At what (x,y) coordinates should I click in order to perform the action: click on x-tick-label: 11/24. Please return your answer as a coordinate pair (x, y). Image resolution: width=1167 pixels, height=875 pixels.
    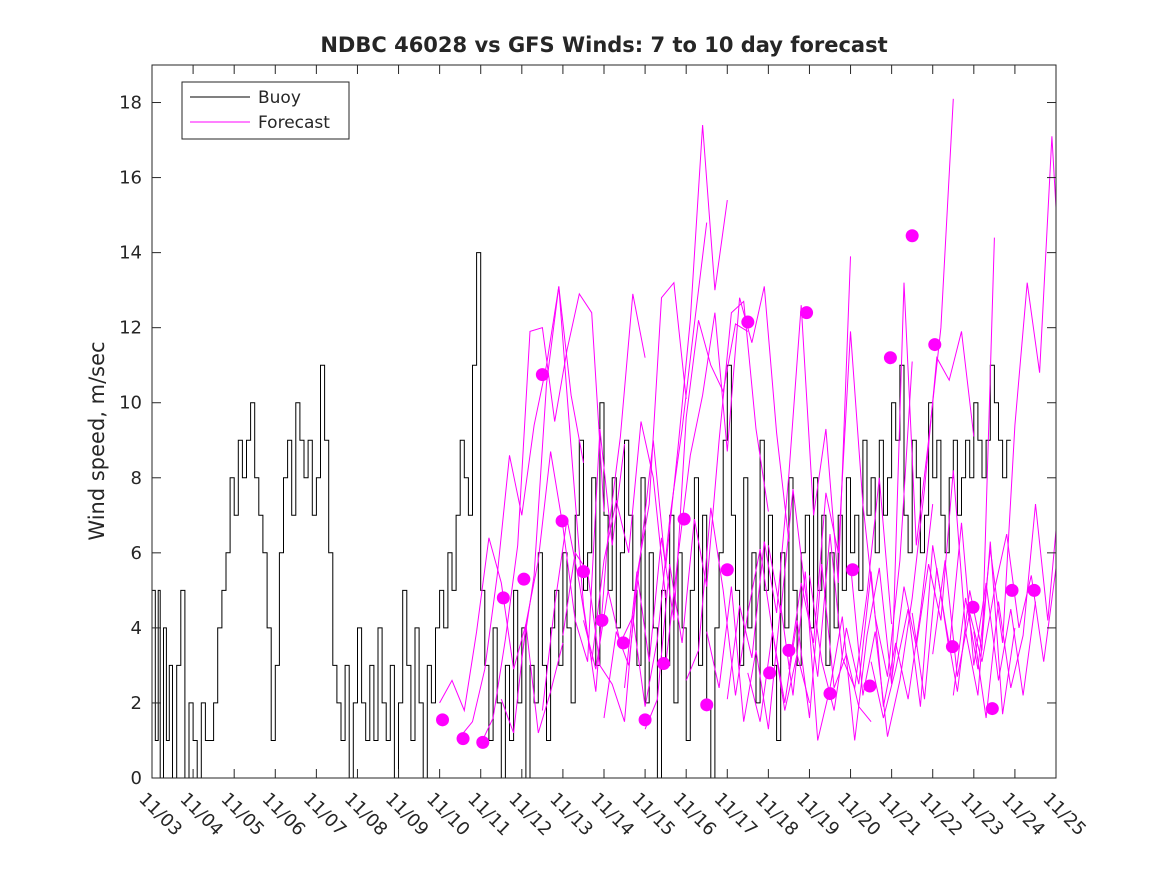
    Looking at the image, I should click on (1023, 815).